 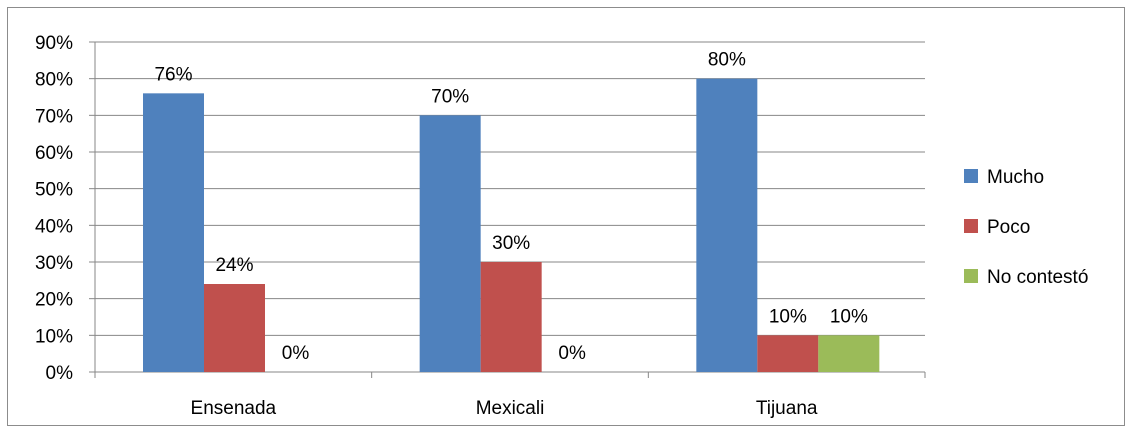 What do you see at coordinates (60, 373) in the screenshot?
I see `y-tick-label: 0%` at bounding box center [60, 373].